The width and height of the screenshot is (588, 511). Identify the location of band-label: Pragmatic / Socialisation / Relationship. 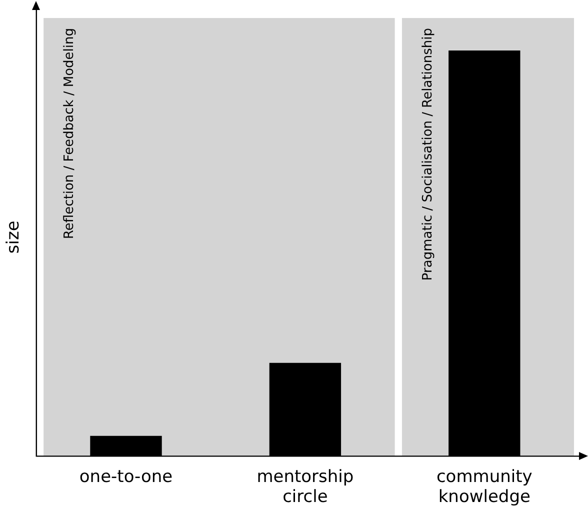
(428, 154).